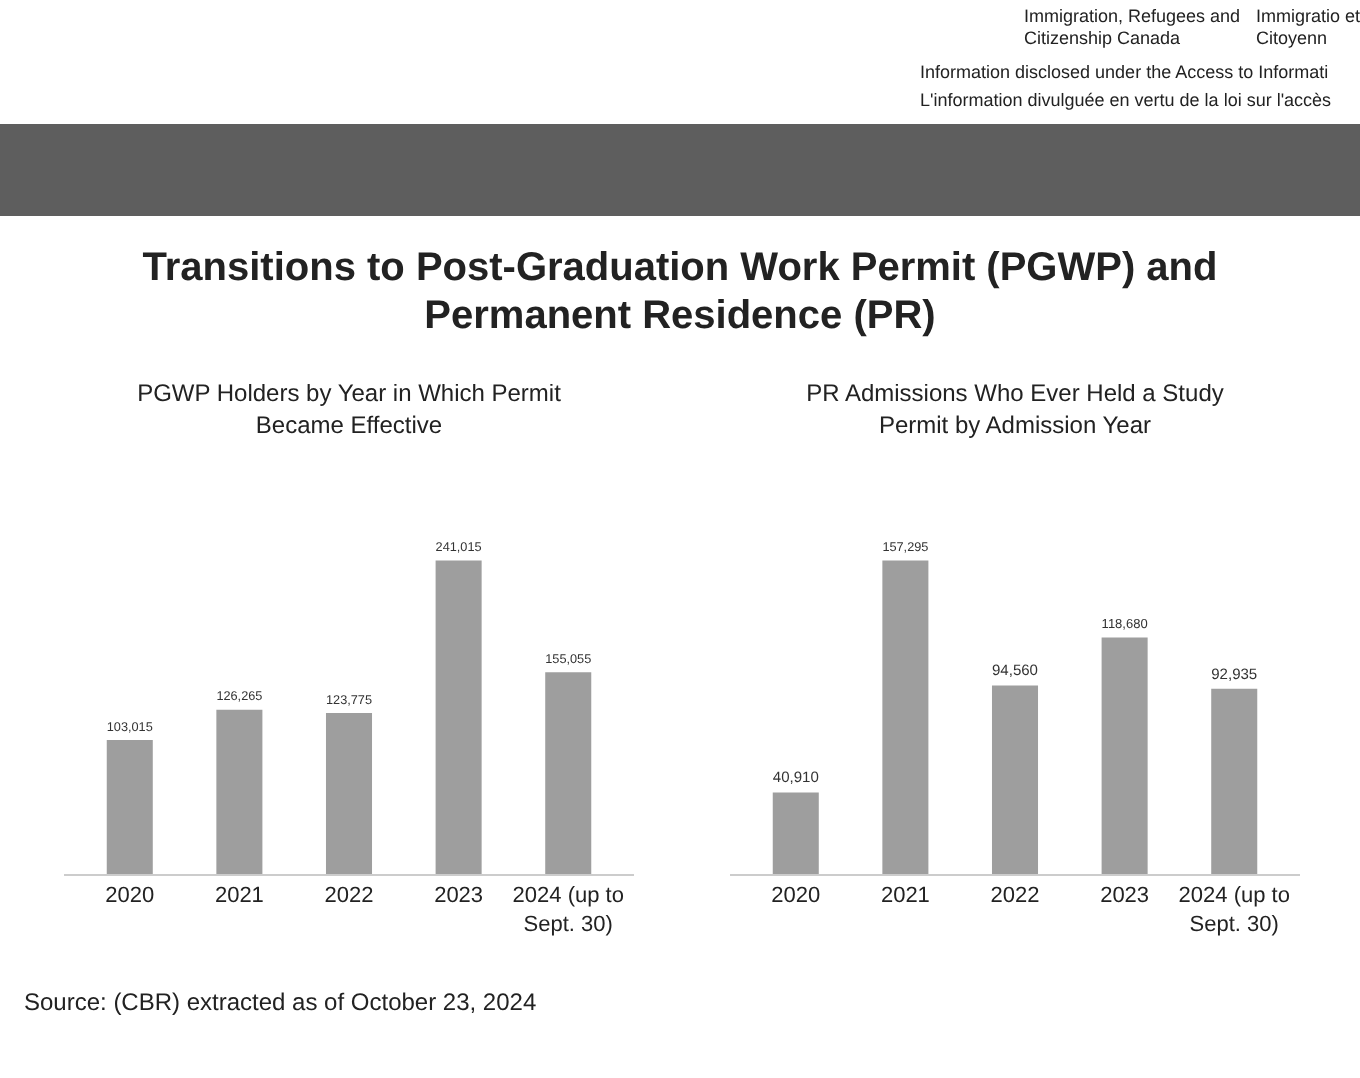 The height and width of the screenshot is (1078, 1360). I want to click on chart-title: PGWP Holders by Year in Which Permit Became Effective, so click(350, 409).